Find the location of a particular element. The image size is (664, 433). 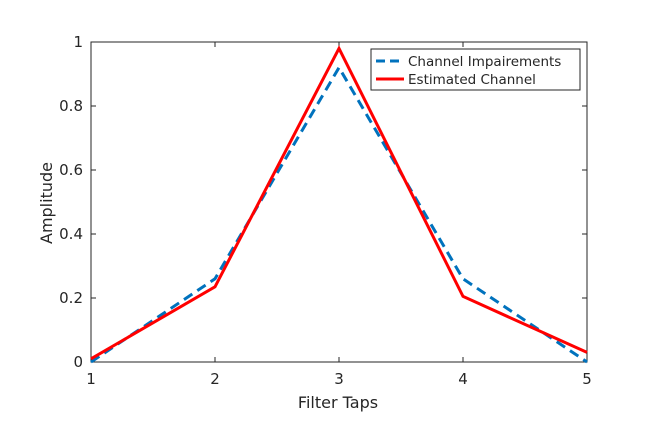

x-tick-label: 3 is located at coordinates (339, 379).